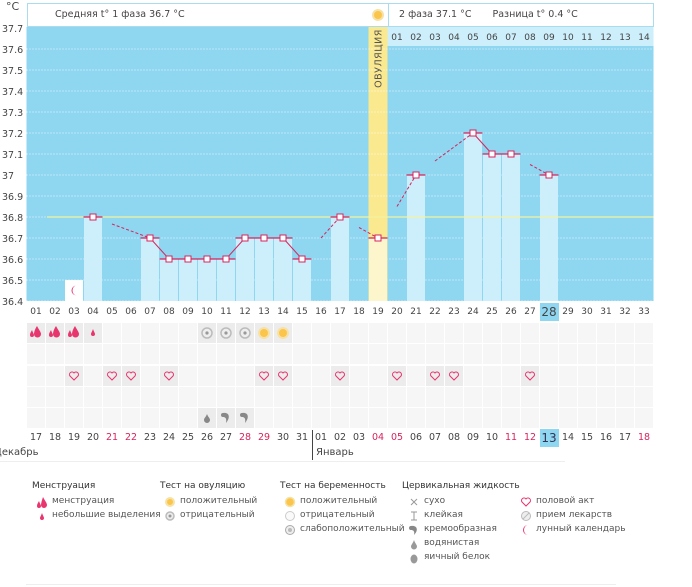 This screenshot has width=692, height=587. What do you see at coordinates (207, 418) in the screenshot?
I see `symptom-cell-watery` at bounding box center [207, 418].